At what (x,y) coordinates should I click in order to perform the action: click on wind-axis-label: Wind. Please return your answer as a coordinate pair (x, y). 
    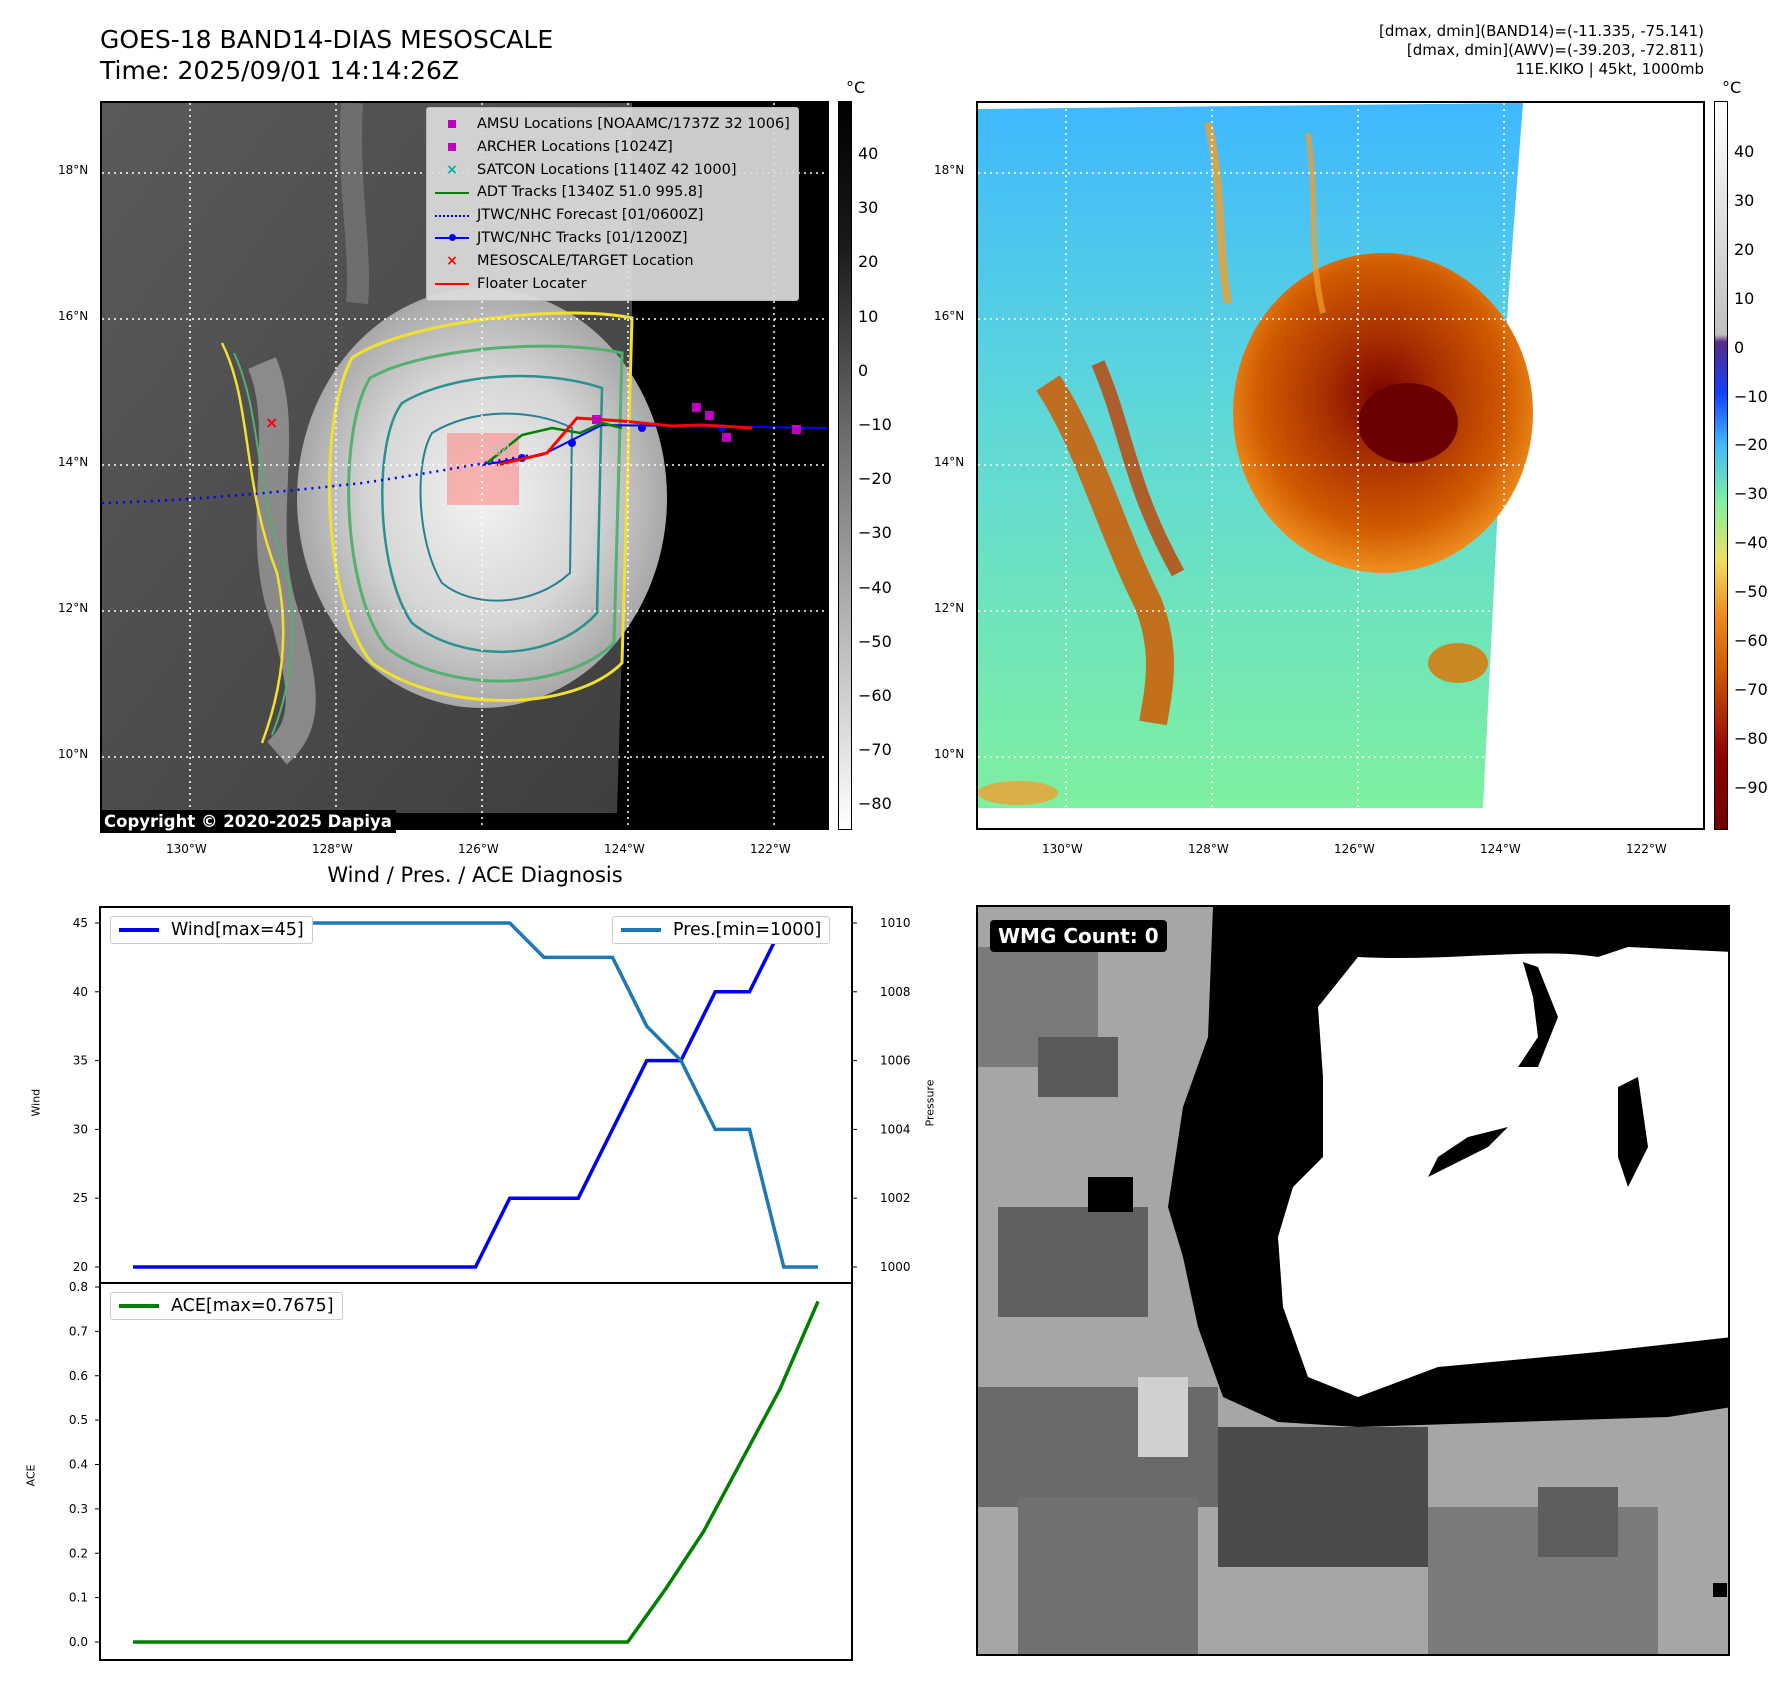
    Looking at the image, I should click on (36, 1102).